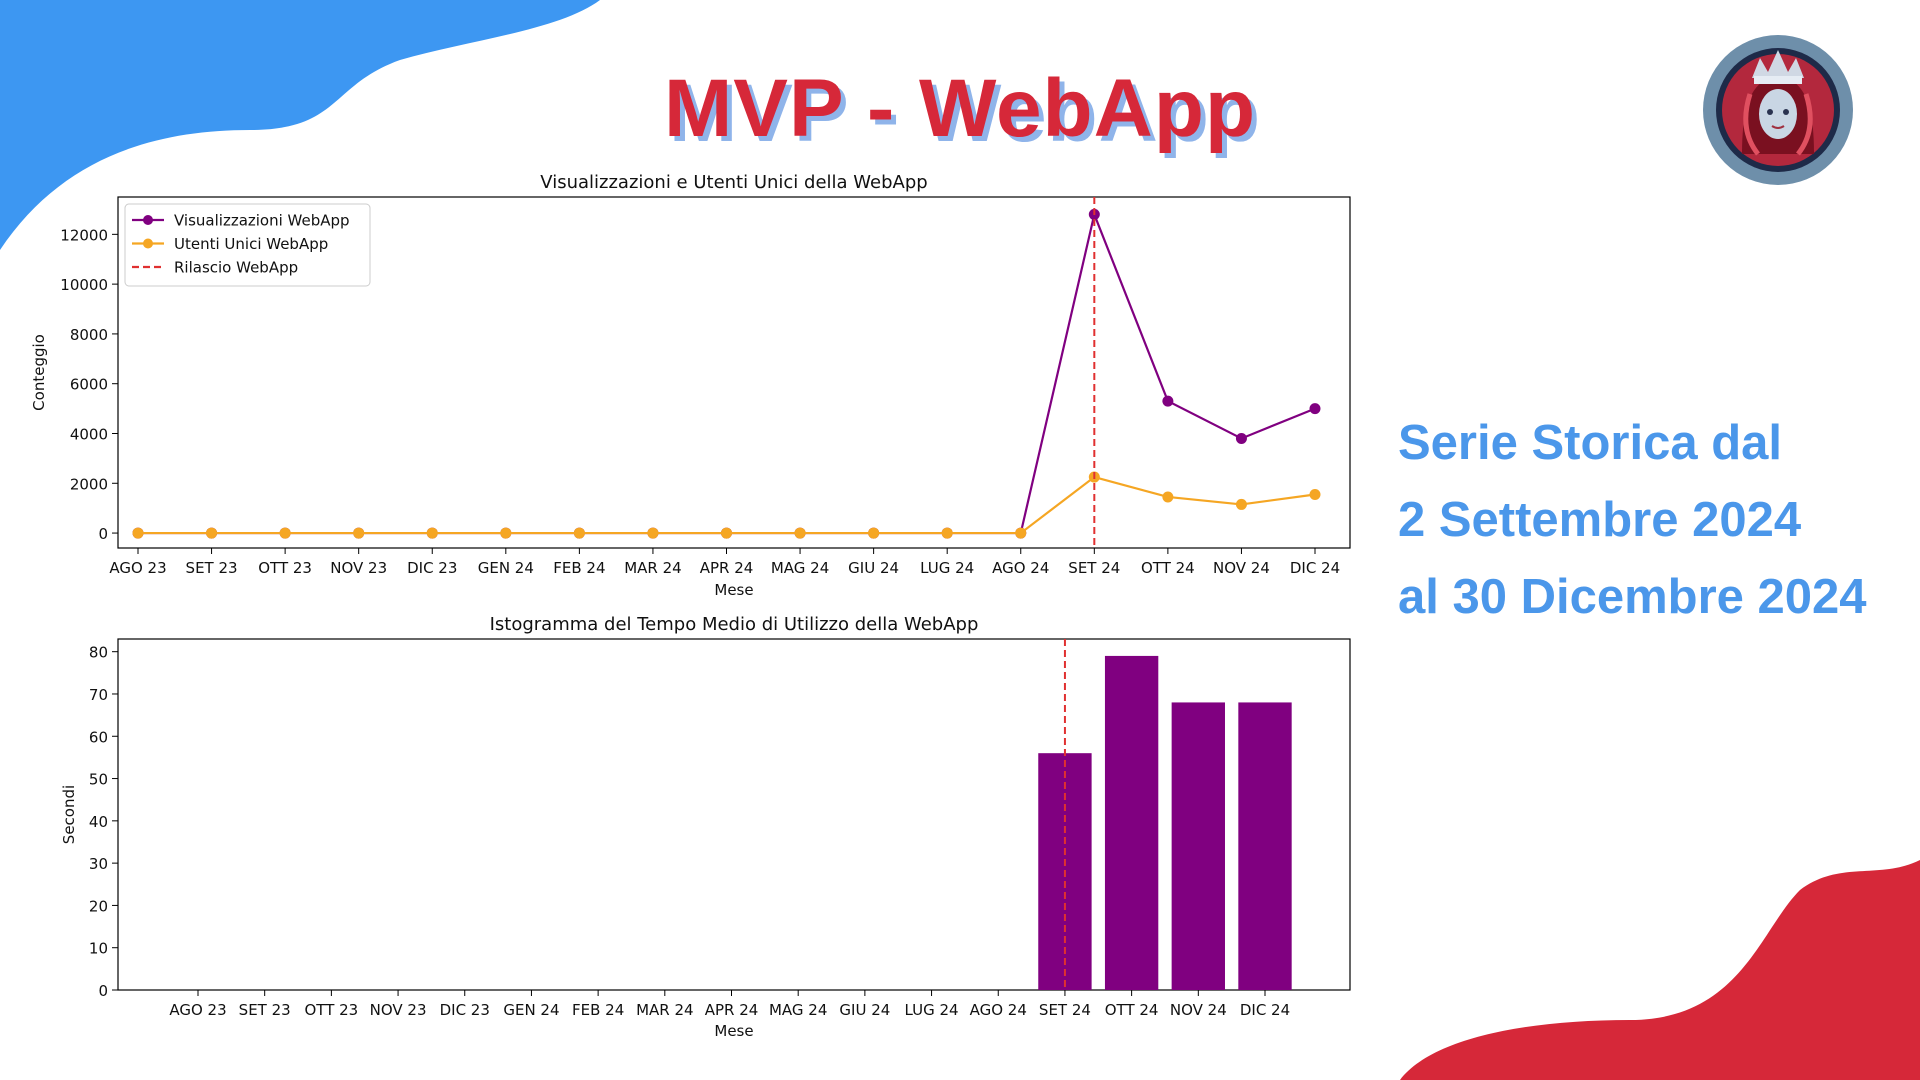  I want to click on side-text-line-3: al 30 Dicembre 2024, so click(1632, 597).